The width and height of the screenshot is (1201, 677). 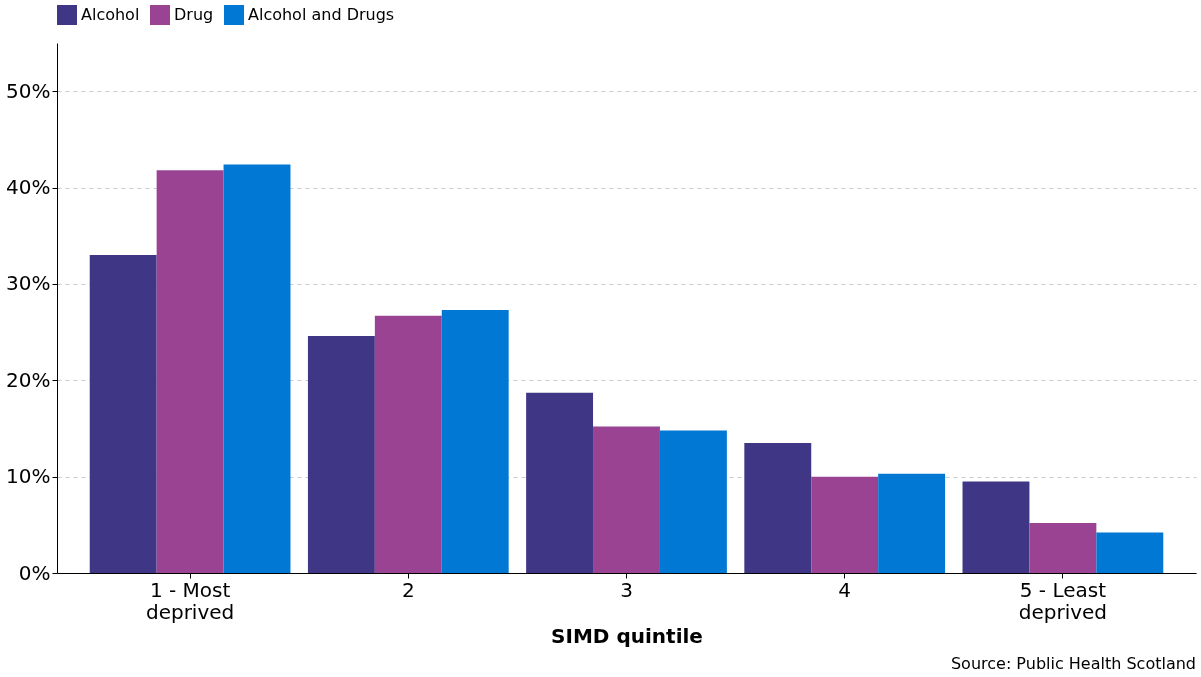 What do you see at coordinates (28, 187) in the screenshot?
I see `y-tick-label: 40%` at bounding box center [28, 187].